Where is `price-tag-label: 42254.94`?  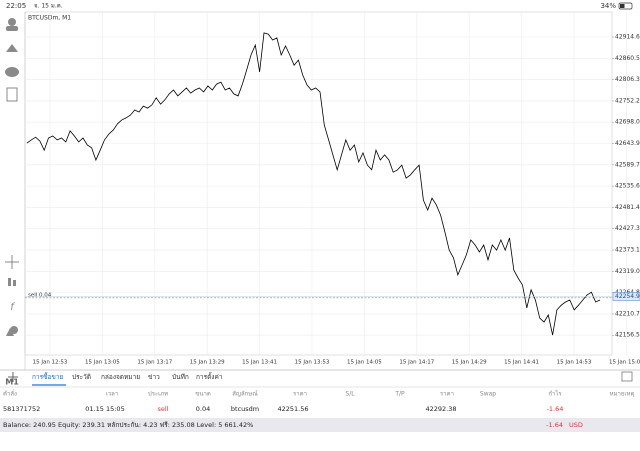 price-tag-label: 42254.94 is located at coordinates (627, 296).